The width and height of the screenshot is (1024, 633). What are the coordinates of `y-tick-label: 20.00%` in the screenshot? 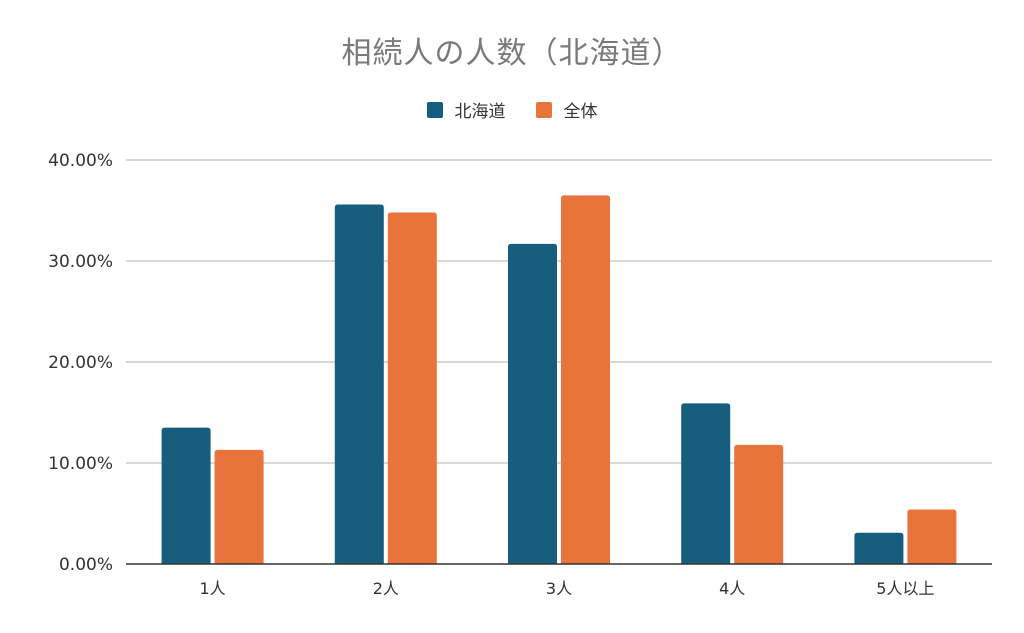 It's located at (80, 363).